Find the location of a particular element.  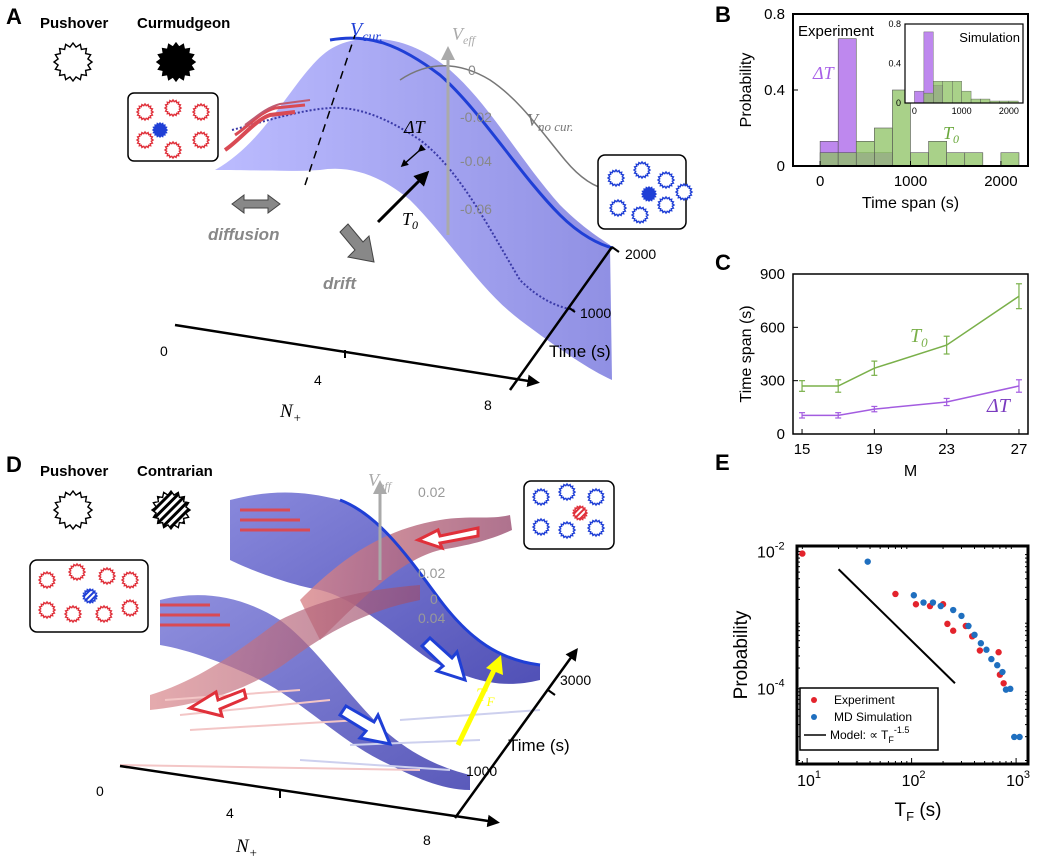

veff-axis-label-a: Veff is located at coordinates (464, 35).